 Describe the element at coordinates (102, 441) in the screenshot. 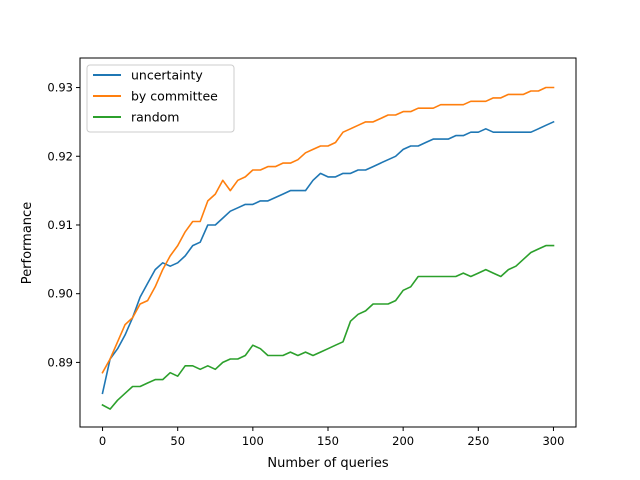

I see `x-tick-label: 0` at that location.